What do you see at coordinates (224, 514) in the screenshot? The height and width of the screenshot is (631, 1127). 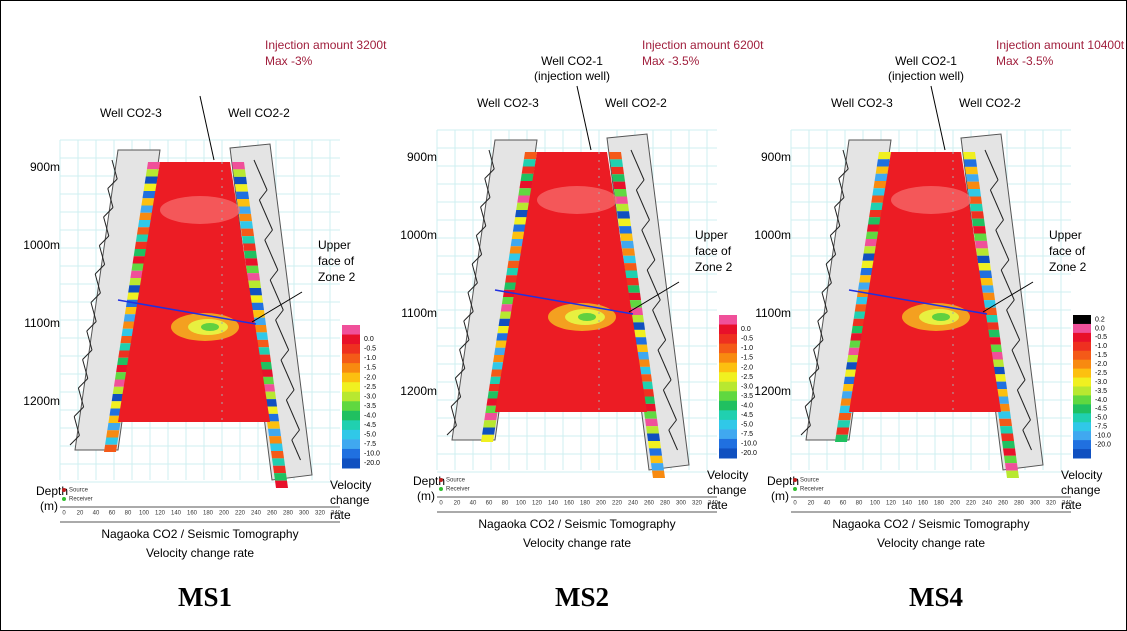 I see `x-tick-label: 200` at bounding box center [224, 514].